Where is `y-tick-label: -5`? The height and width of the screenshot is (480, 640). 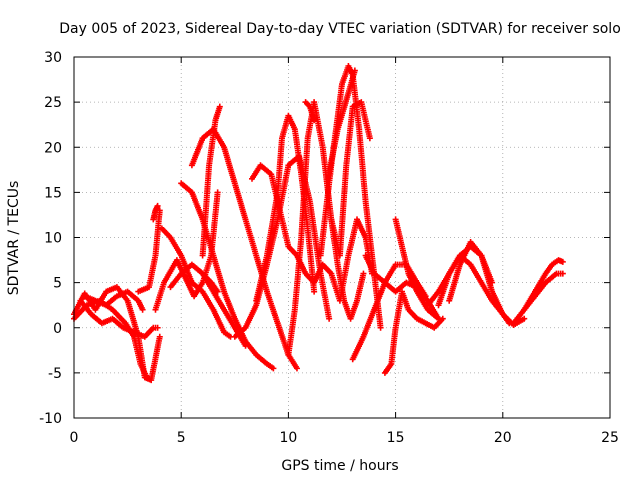 y-tick-label: -5 is located at coordinates (55, 374).